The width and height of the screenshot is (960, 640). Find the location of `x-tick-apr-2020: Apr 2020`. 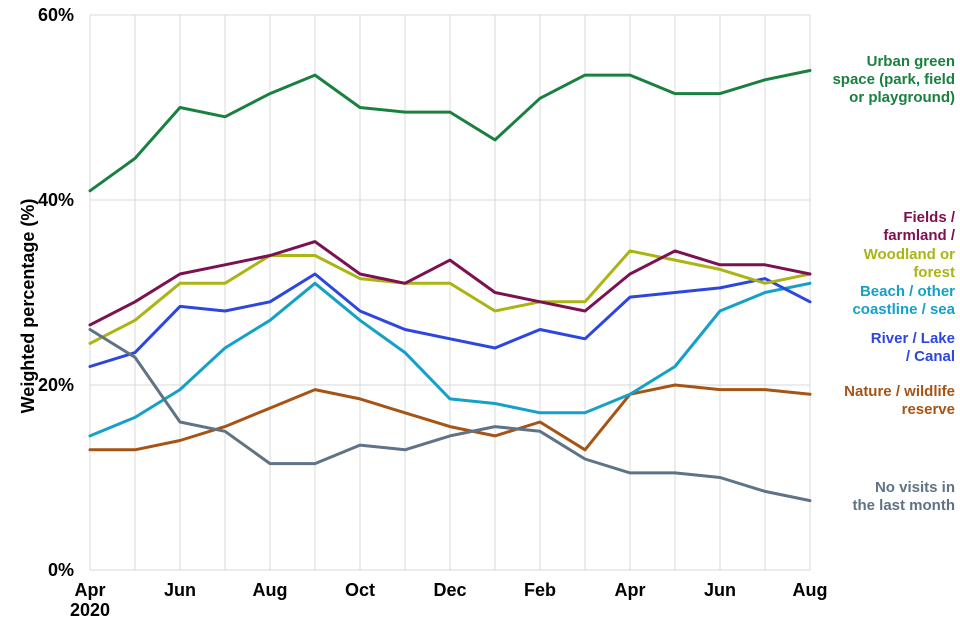

x-tick-apr-2020: Apr 2020 is located at coordinates (90, 600).